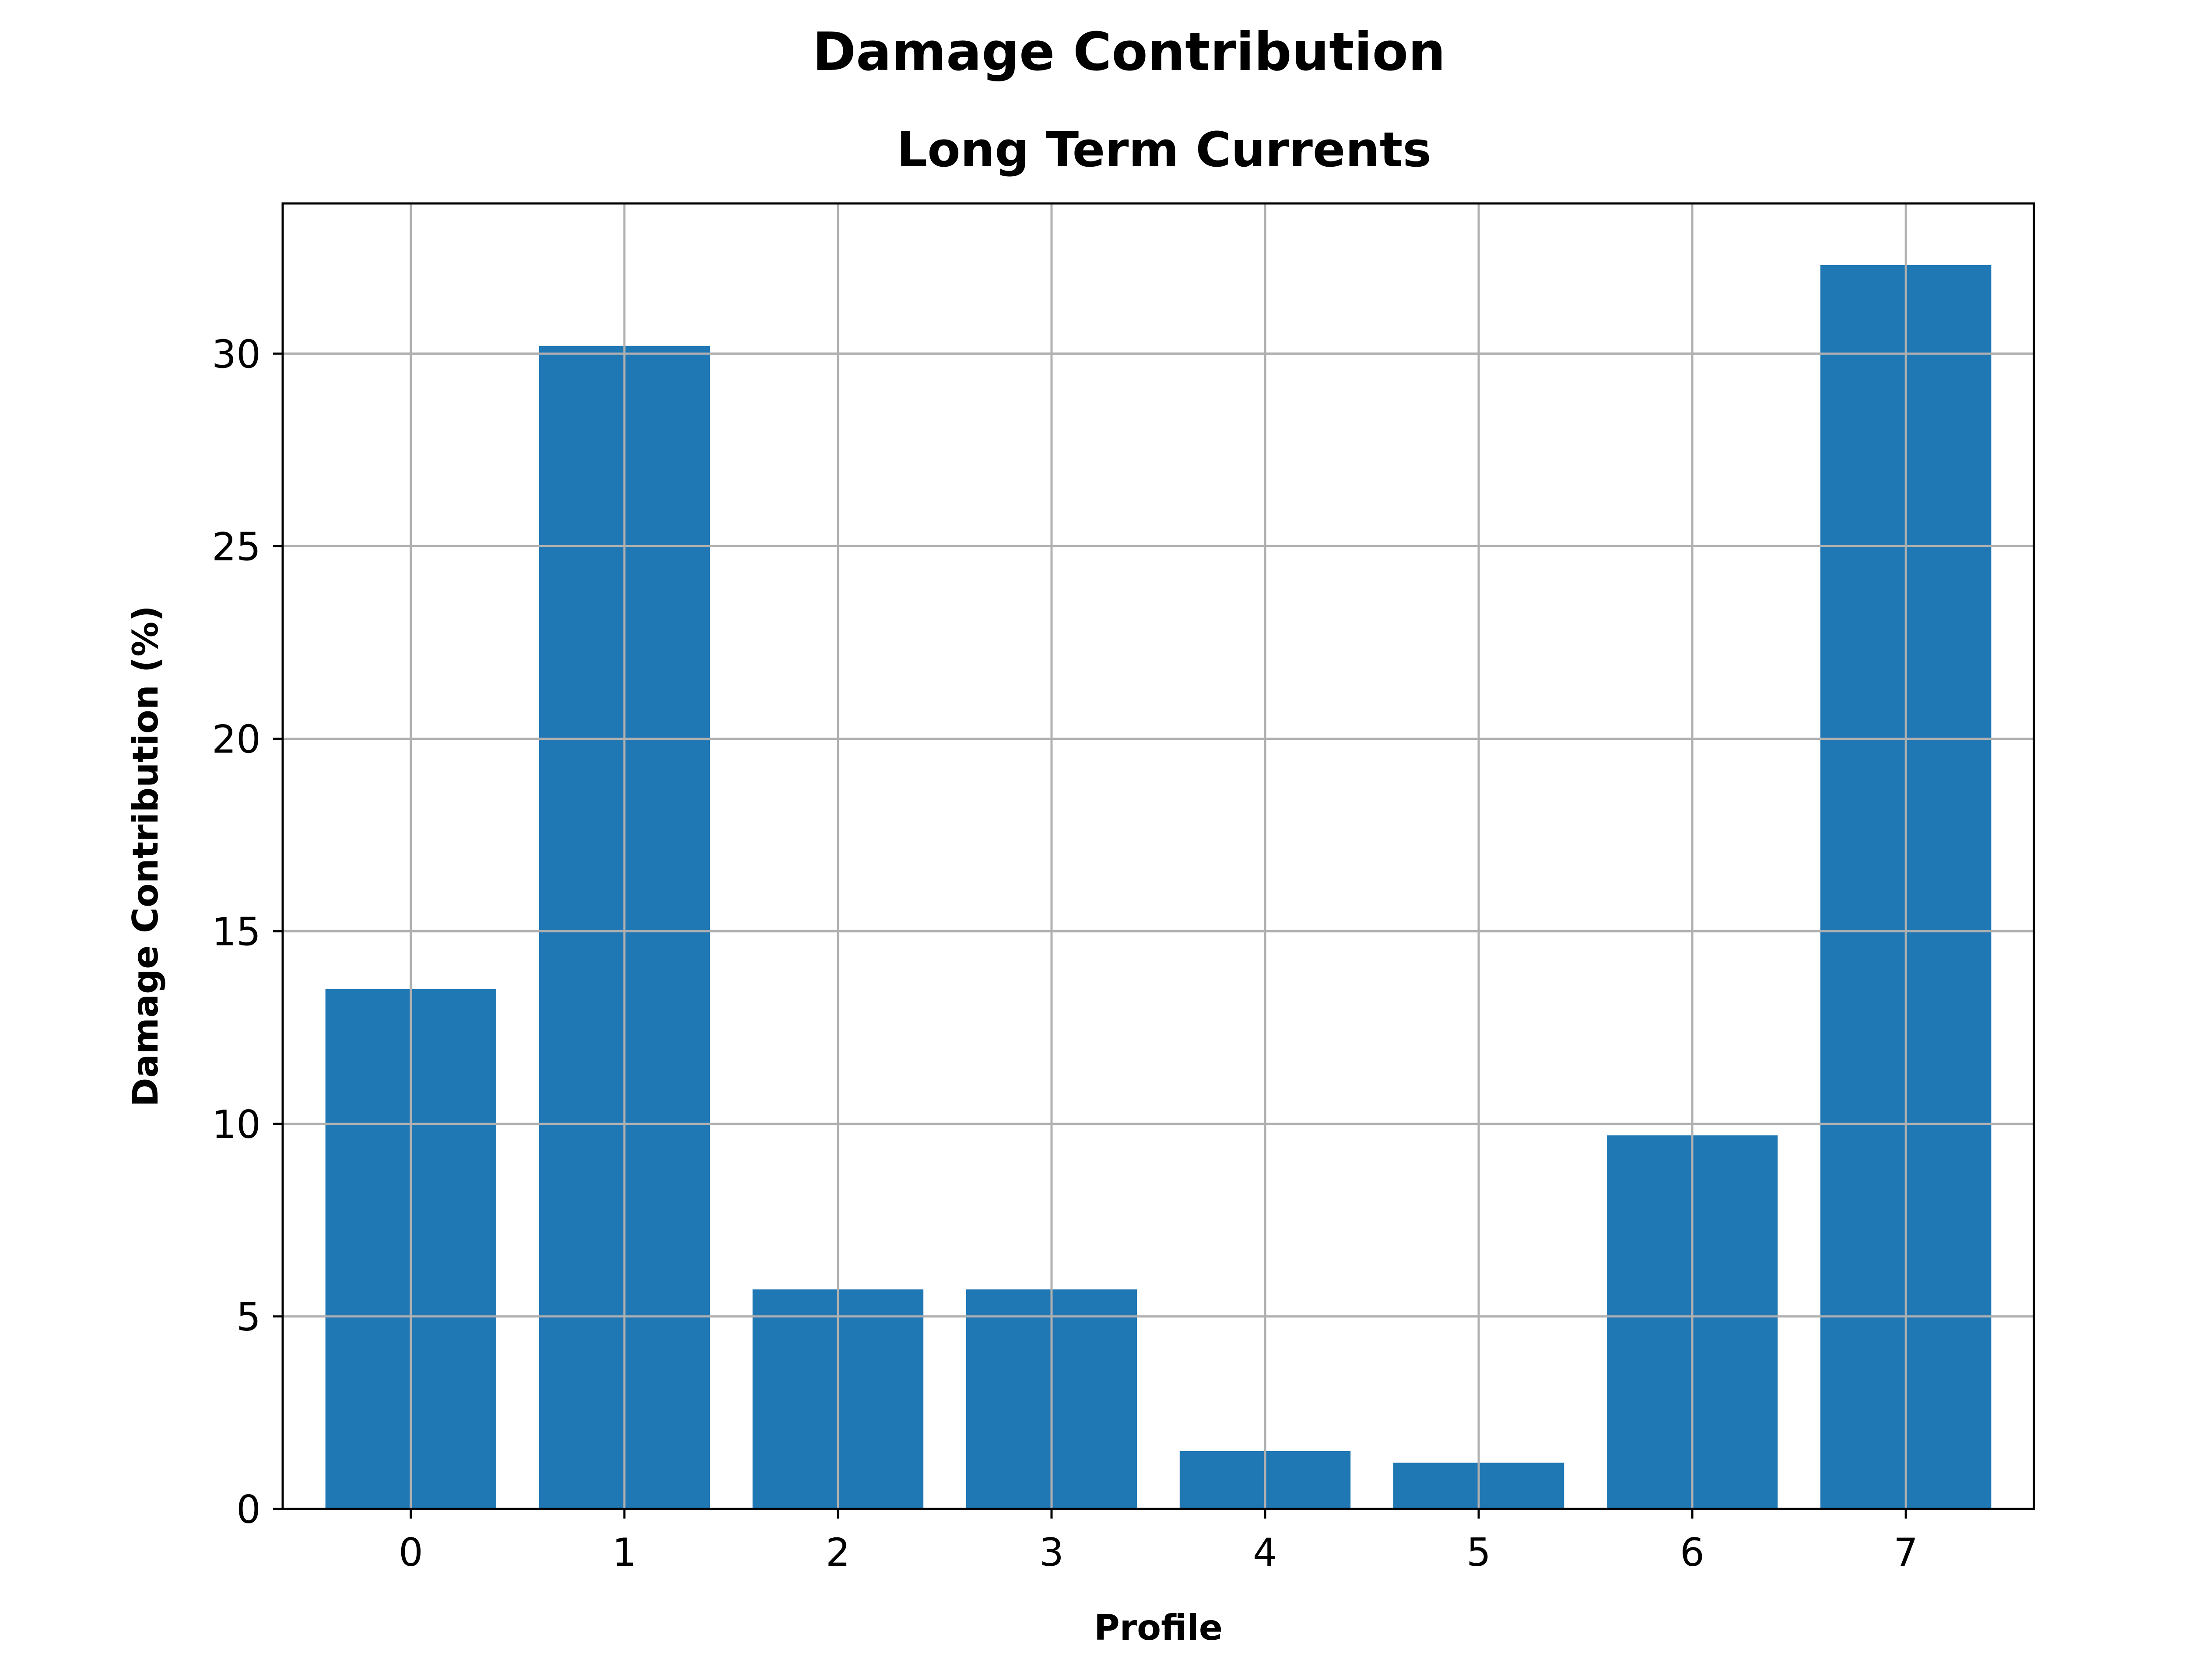 This screenshot has width=2188, height=1680. Describe the element at coordinates (1158, 1542) in the screenshot. I see `x-axis-ticks: 0 1 2 3 4 5 6 7` at that location.